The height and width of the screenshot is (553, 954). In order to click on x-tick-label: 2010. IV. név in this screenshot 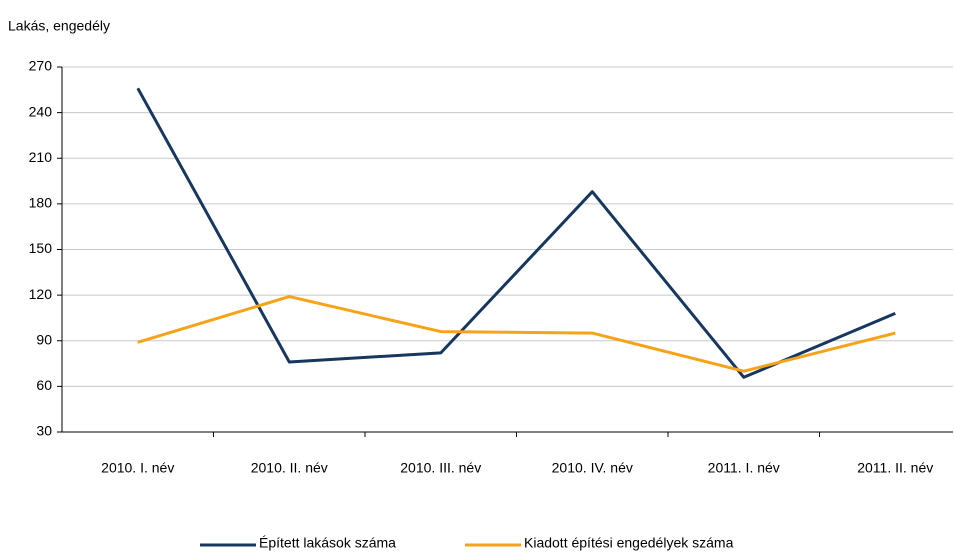, I will do `click(592, 468)`.